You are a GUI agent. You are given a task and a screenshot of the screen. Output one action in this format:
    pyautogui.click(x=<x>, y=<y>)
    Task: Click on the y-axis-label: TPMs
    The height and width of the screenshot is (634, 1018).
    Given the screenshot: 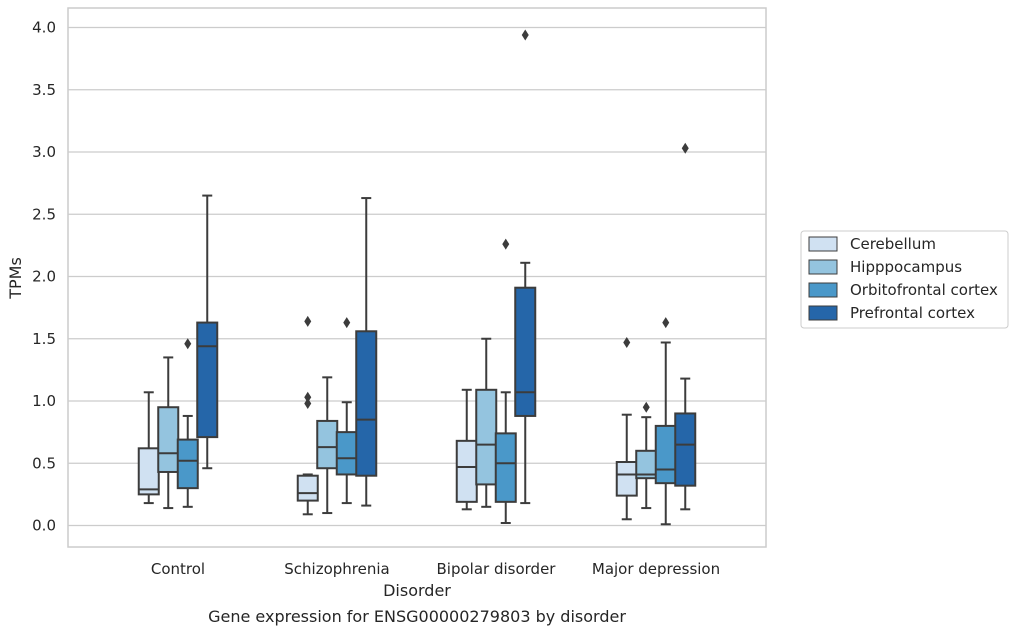 What is the action you would take?
    pyautogui.click(x=15, y=278)
    